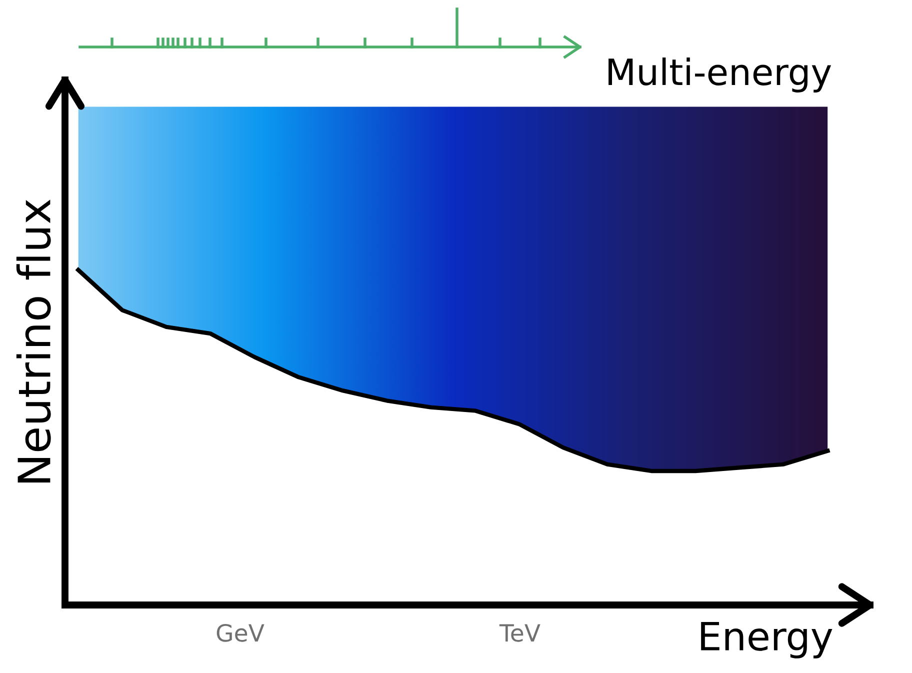  Describe the element at coordinates (720, 75) in the screenshot. I see `text: Multi-energy` at that location.